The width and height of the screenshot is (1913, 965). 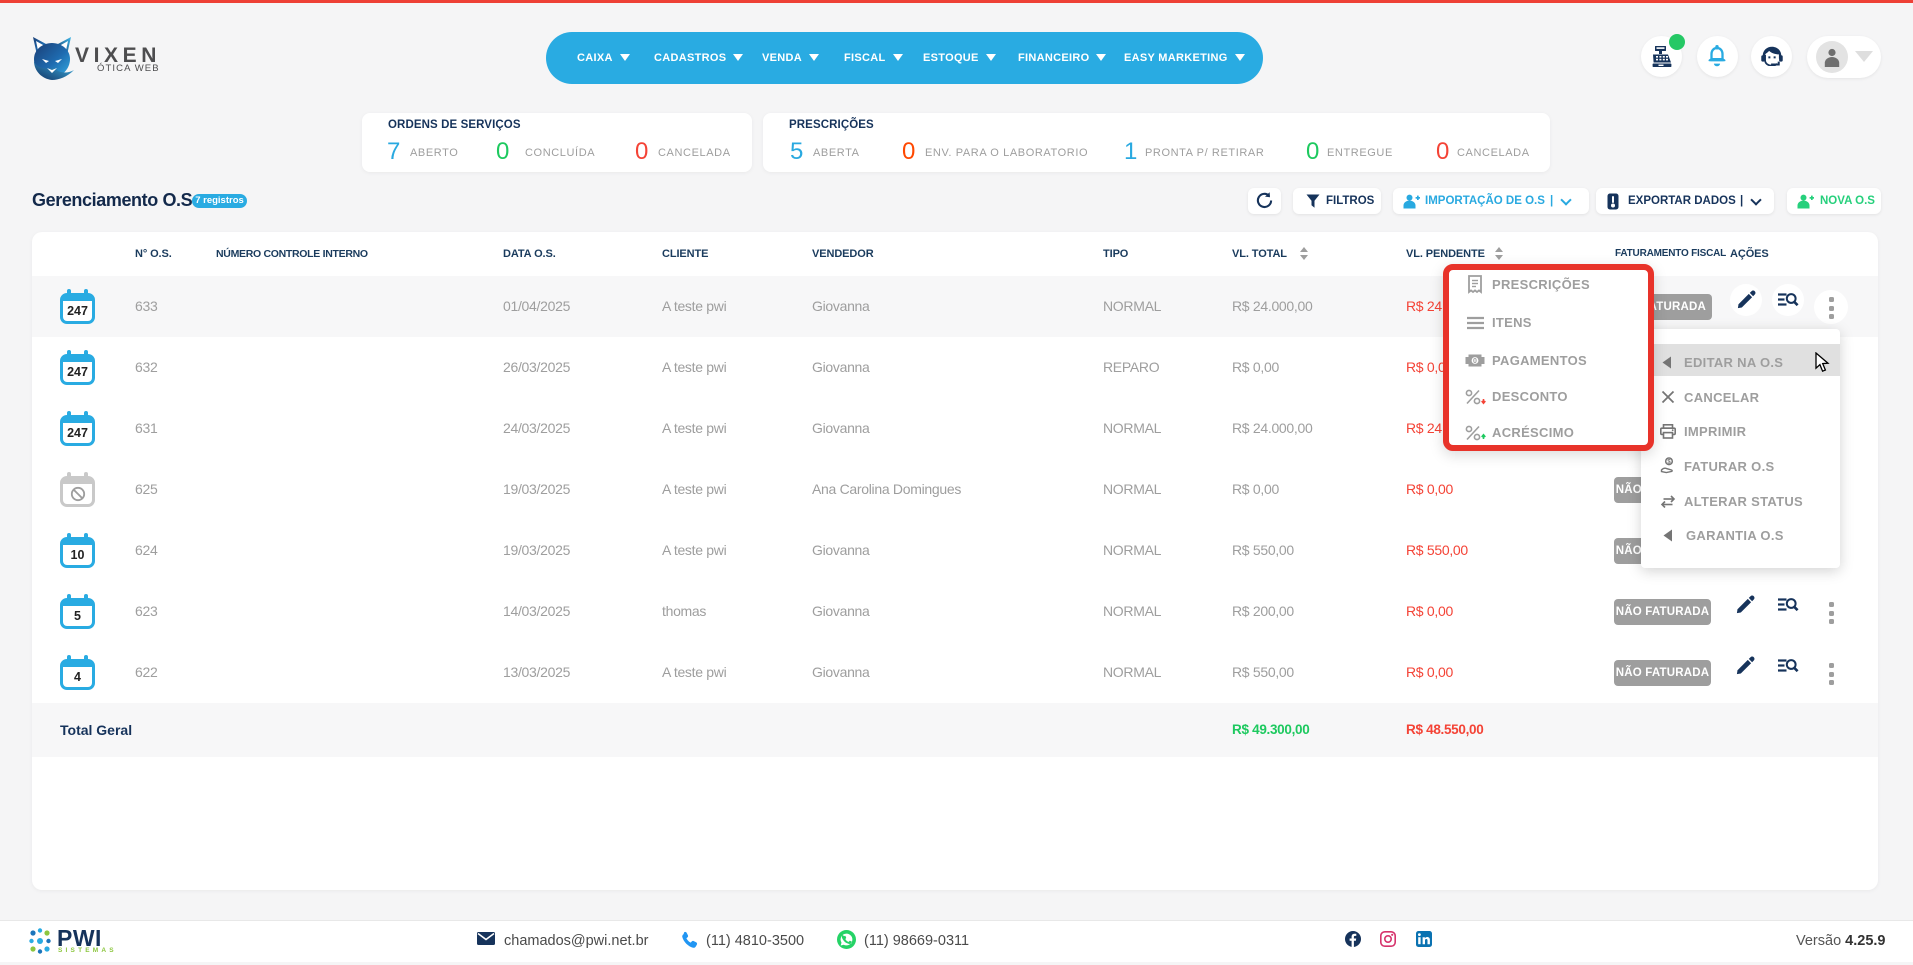 I want to click on svg-text: 0, so click(x=1475, y=361).